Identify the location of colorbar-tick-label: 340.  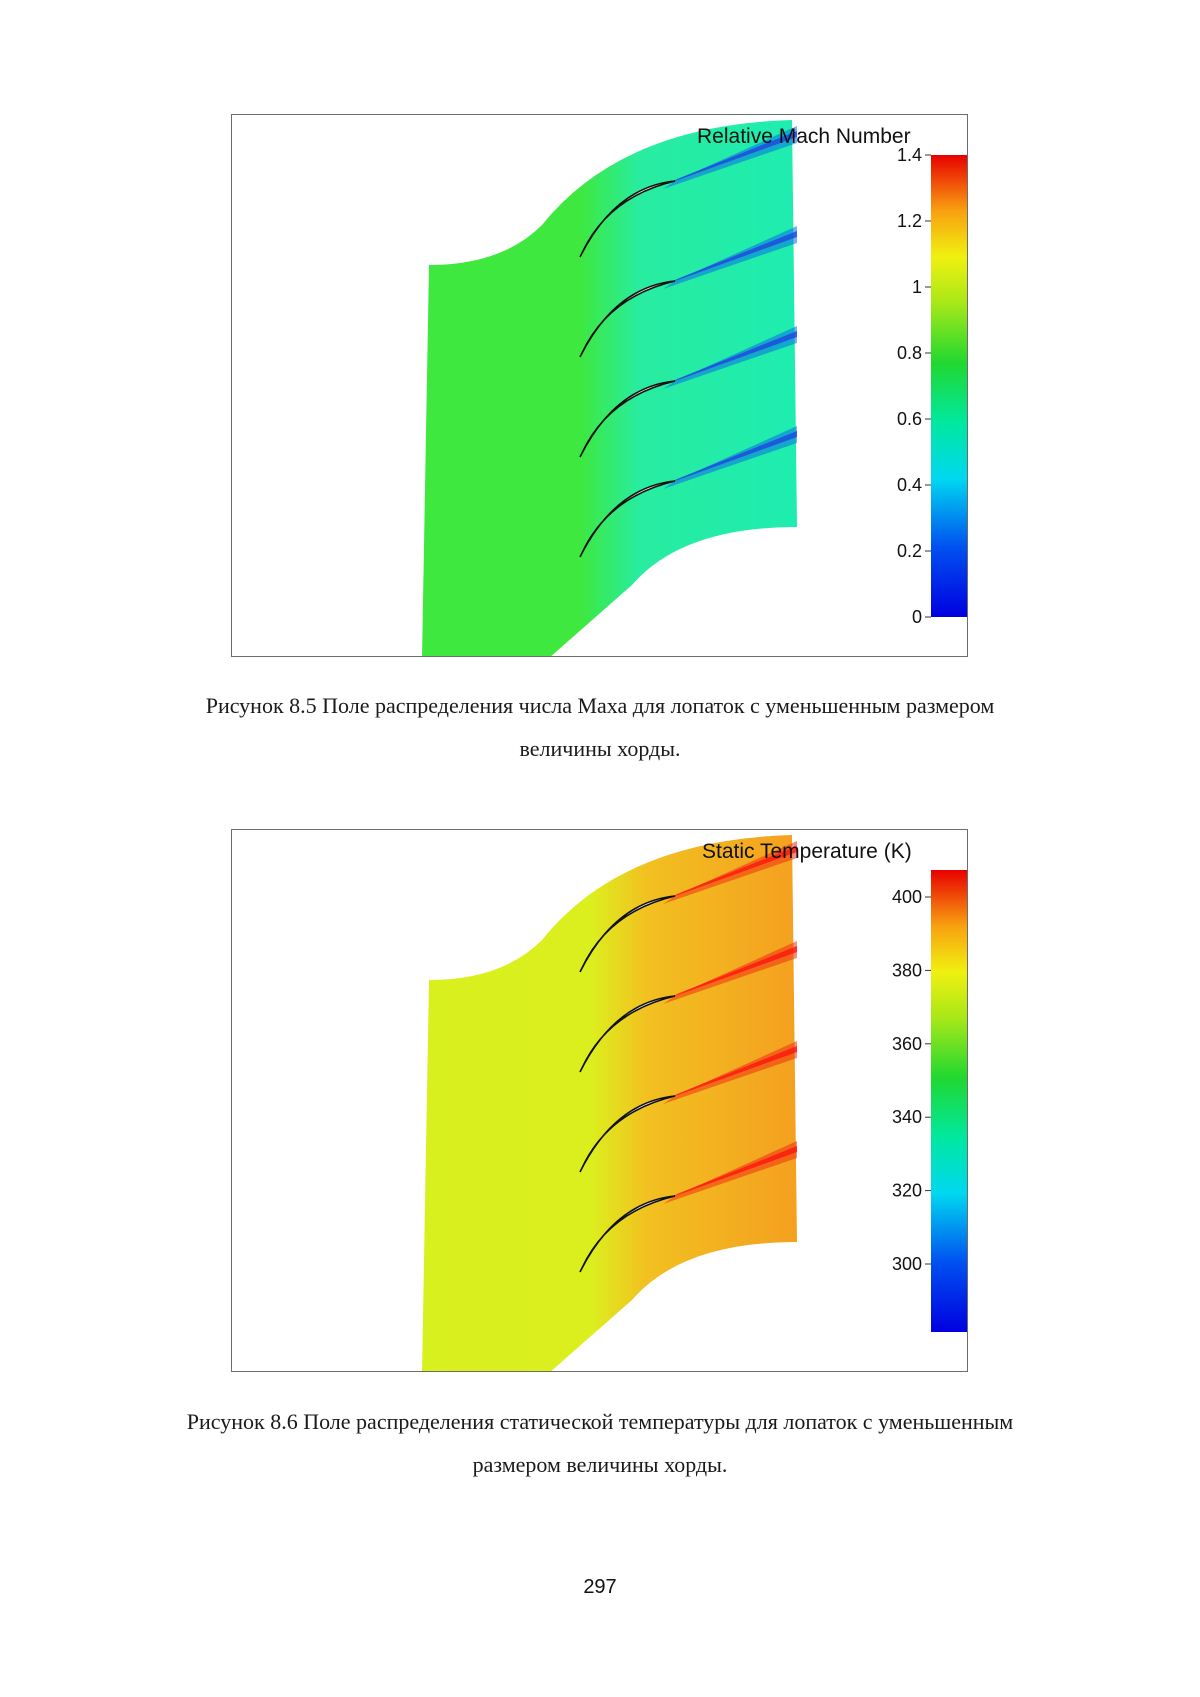
(907, 1117).